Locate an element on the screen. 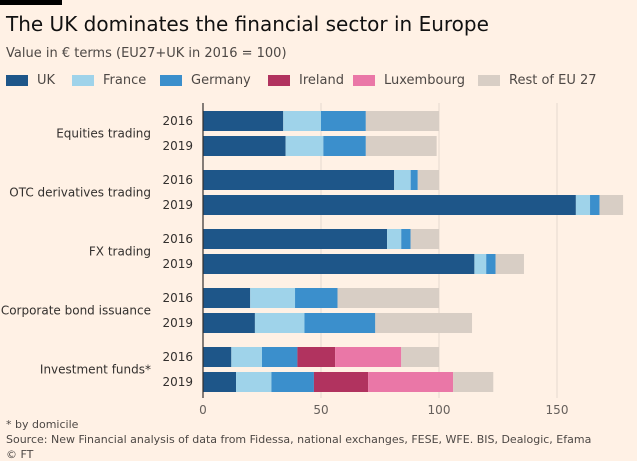 This screenshot has height=461, width=637. bar-segment-otc-derivatives-trading-2016-france is located at coordinates (402, 180).